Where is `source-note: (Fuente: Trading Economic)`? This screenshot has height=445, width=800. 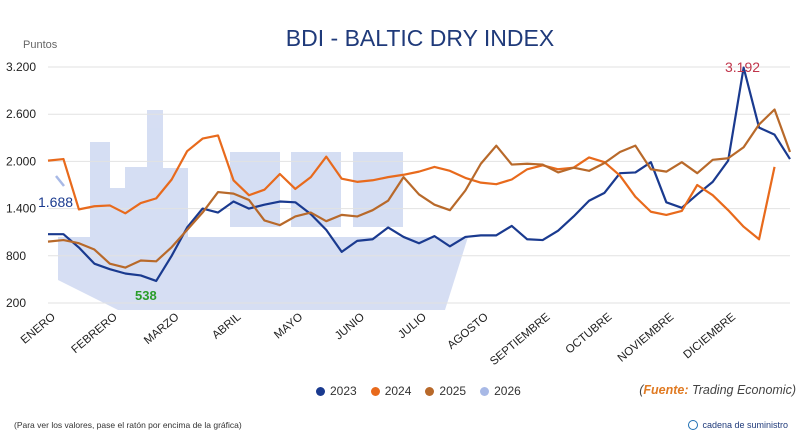 source-note: (Fuente: Trading Economic) is located at coordinates (717, 390).